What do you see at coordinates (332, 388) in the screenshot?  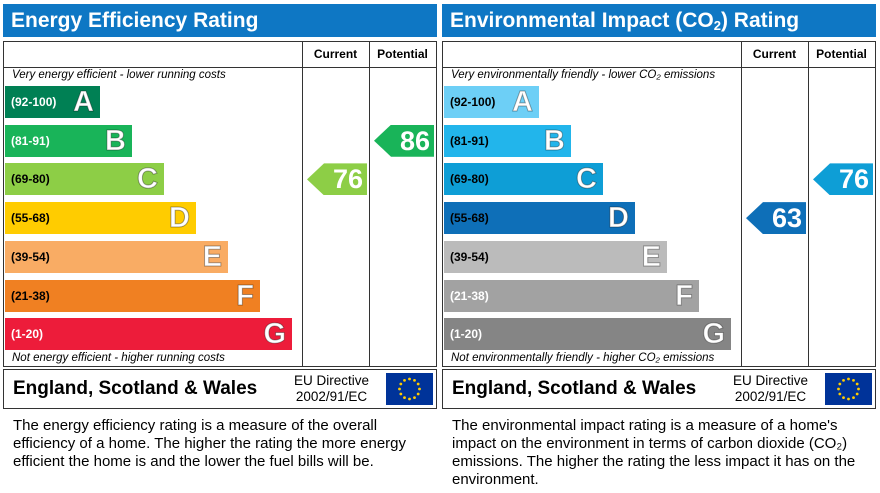 I see `eer-eu-directive: EU Directive 2002/91/EC` at bounding box center [332, 388].